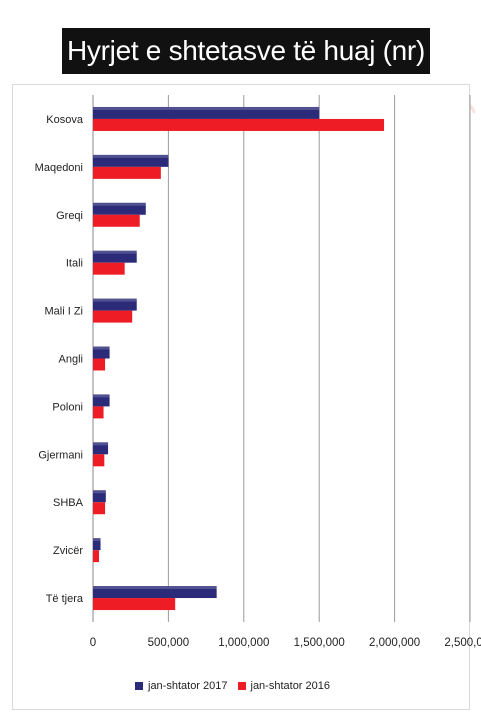  I want to click on category-label: Të tjera, so click(65, 599).